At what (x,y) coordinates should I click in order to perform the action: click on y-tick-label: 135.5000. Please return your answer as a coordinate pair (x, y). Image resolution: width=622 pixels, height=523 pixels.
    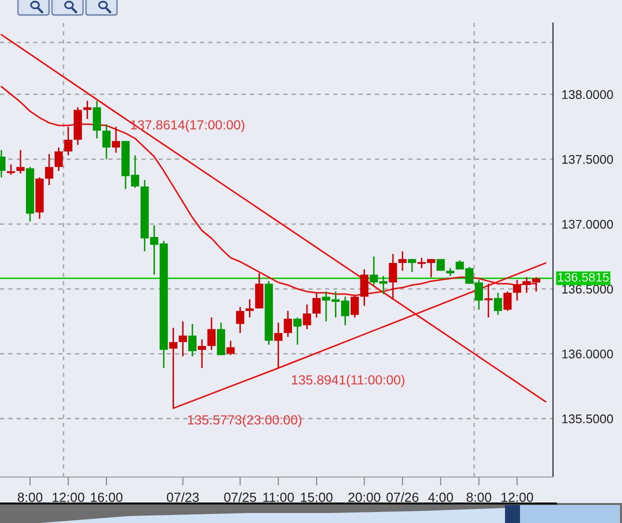
    Looking at the image, I should click on (587, 419).